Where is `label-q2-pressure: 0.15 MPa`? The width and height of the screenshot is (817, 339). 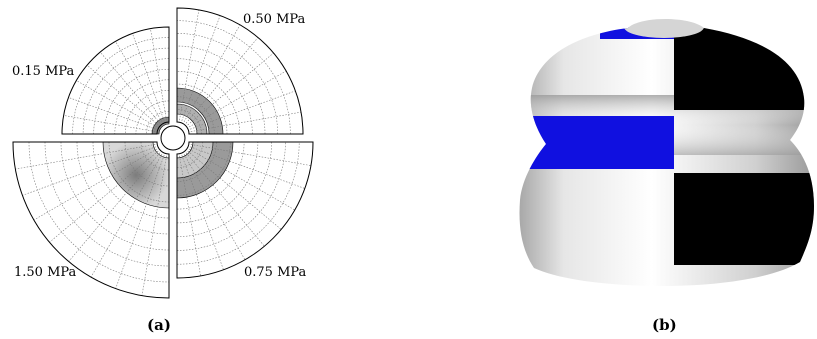
label-q2-pressure: 0.15 MPa is located at coordinates (43, 71).